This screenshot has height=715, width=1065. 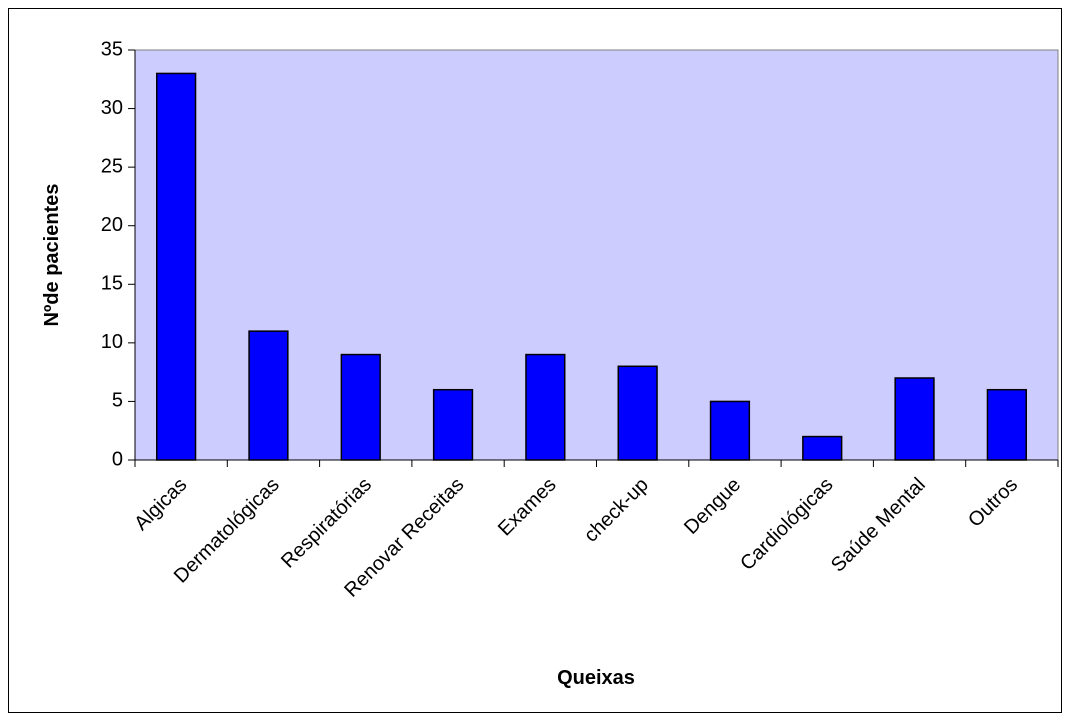 I want to click on y-tick-label: 5, so click(x=117, y=401).